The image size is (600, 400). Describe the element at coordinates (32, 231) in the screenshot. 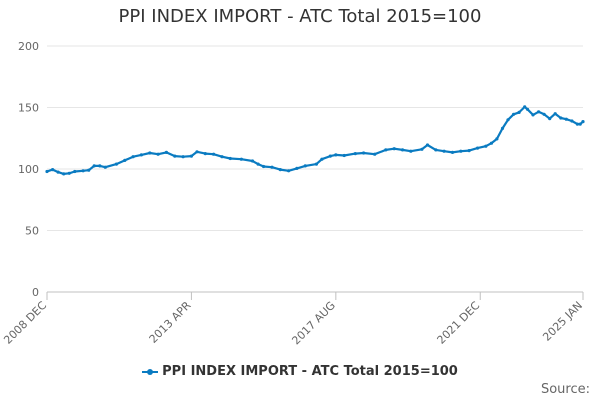

I see `y-tick-label: 50` at that location.